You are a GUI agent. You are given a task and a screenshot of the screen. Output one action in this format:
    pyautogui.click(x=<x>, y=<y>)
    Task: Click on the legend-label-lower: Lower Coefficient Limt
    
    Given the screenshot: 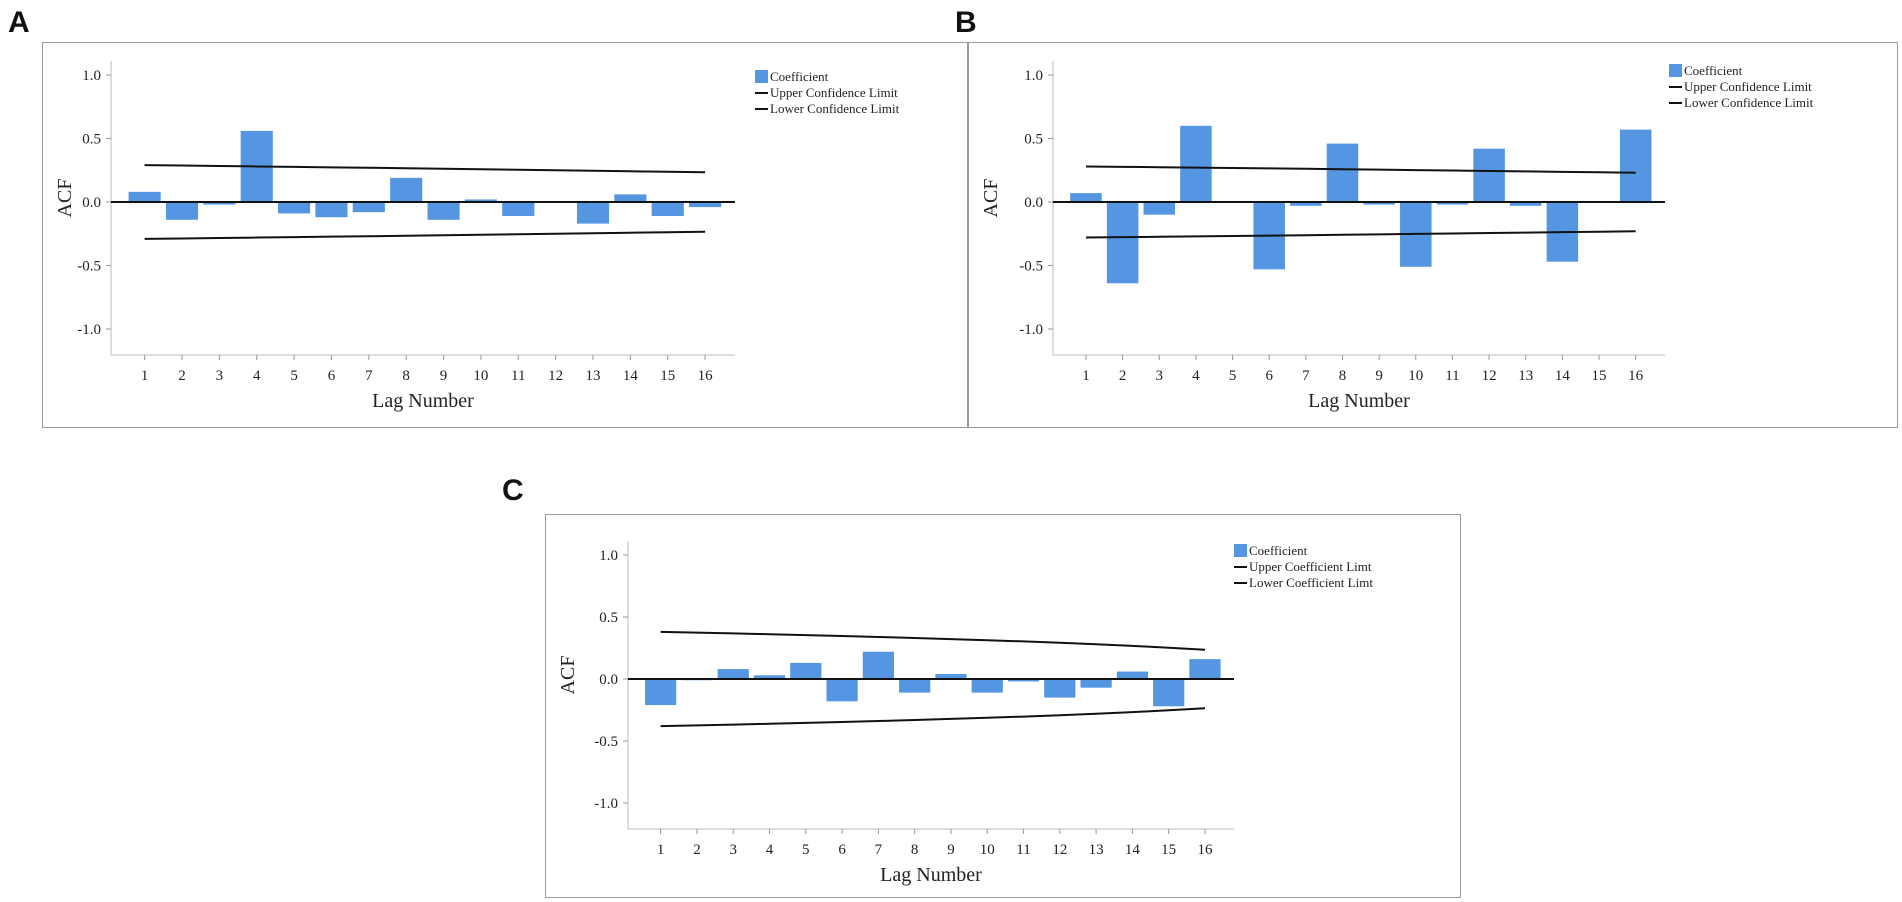 What is the action you would take?
    pyautogui.click(x=1311, y=582)
    